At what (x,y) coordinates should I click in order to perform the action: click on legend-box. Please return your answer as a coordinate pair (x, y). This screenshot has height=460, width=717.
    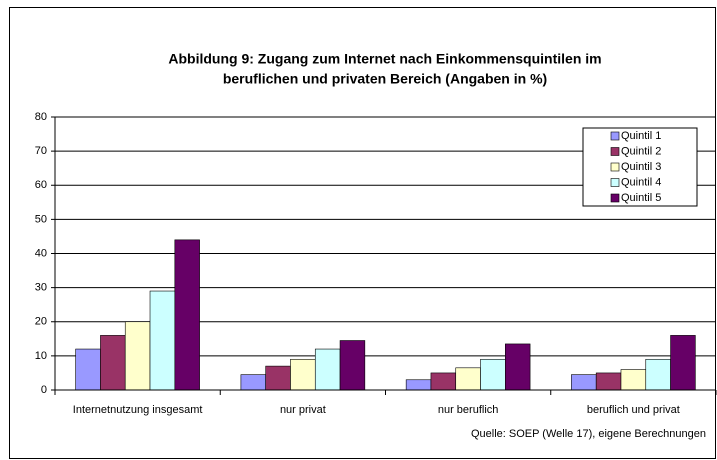
    Looking at the image, I should click on (640, 167).